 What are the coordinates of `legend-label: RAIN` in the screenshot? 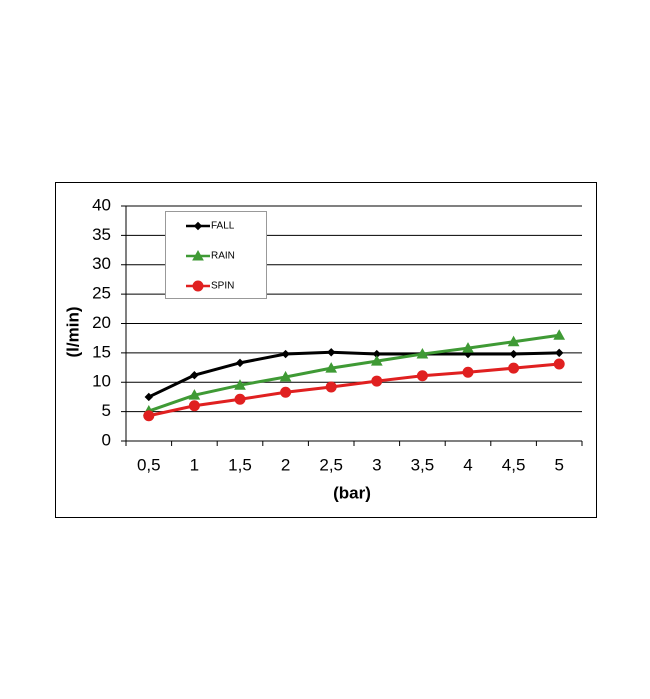 It's located at (223, 256).